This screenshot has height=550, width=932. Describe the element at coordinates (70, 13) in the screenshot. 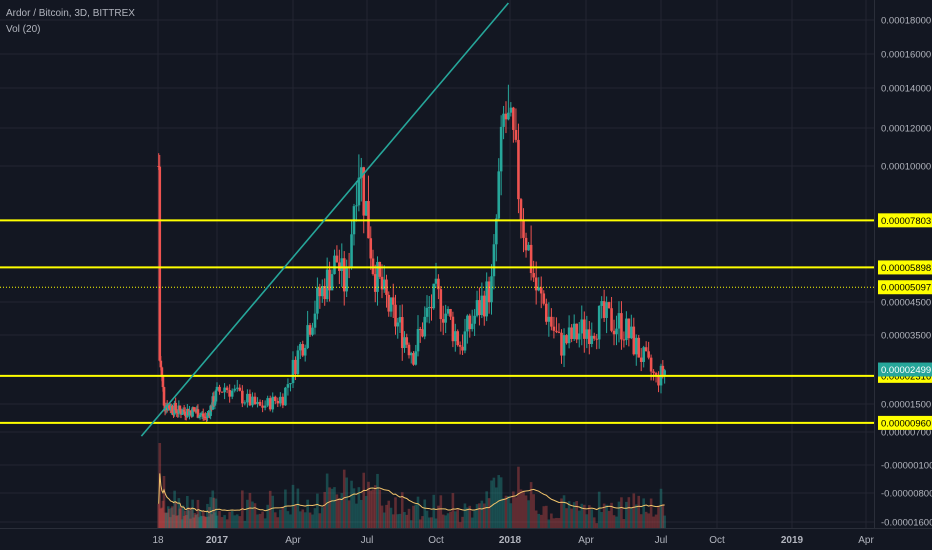

I see `symbol-title: Ardor / Bitcoin, 3D, BITTREX` at that location.